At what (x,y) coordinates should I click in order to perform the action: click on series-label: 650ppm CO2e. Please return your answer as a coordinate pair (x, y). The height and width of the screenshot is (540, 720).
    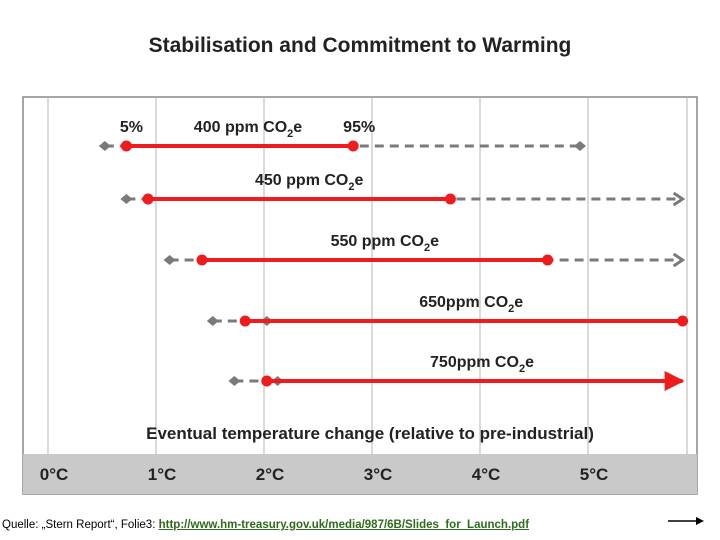
    Looking at the image, I should click on (471, 304).